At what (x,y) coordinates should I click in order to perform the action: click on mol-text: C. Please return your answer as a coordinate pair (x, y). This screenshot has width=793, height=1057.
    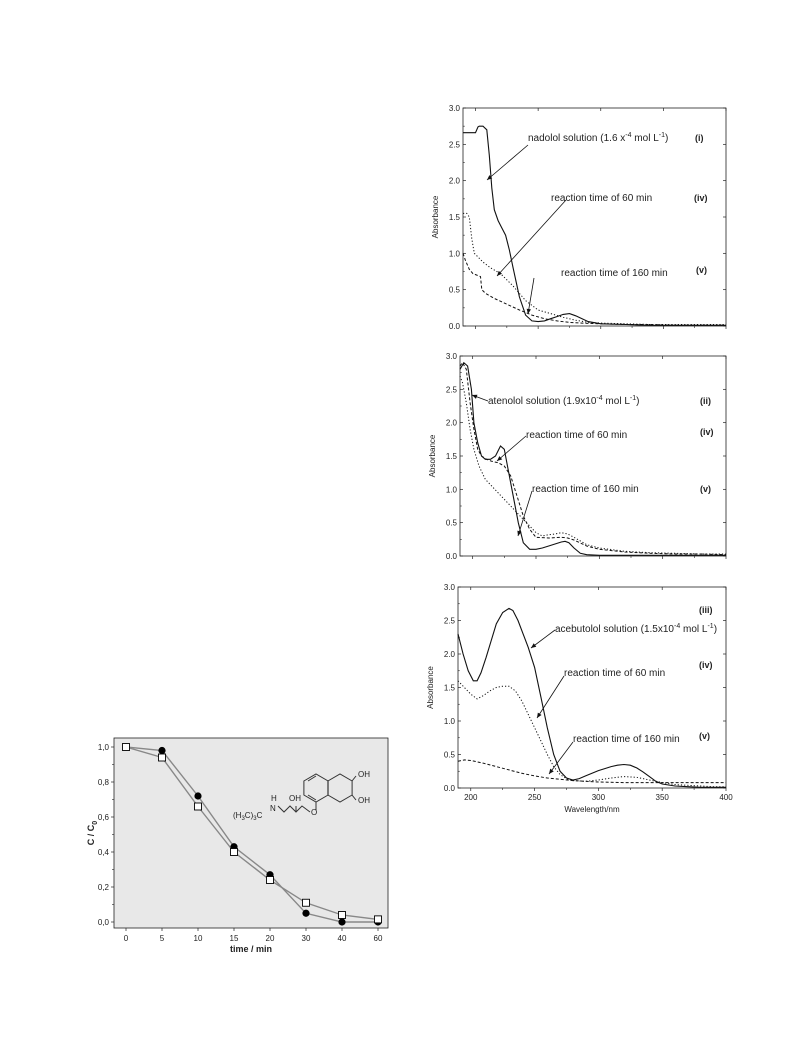
    Looking at the image, I should click on (260, 815).